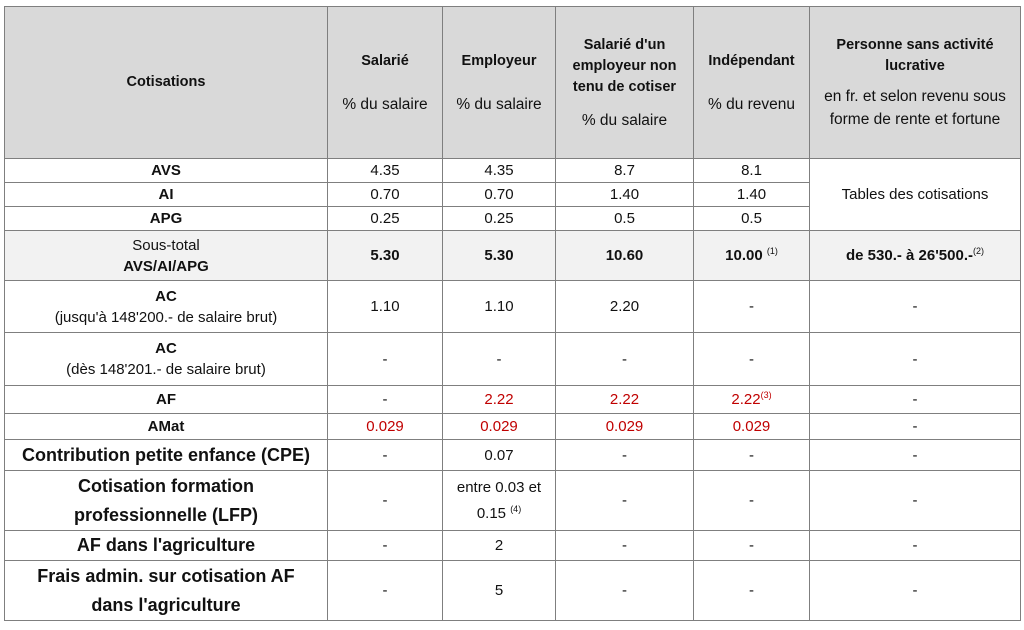 This screenshot has height=630, width=1024. What do you see at coordinates (751, 306) in the screenshot?
I see `cell-ac1-independant: -` at bounding box center [751, 306].